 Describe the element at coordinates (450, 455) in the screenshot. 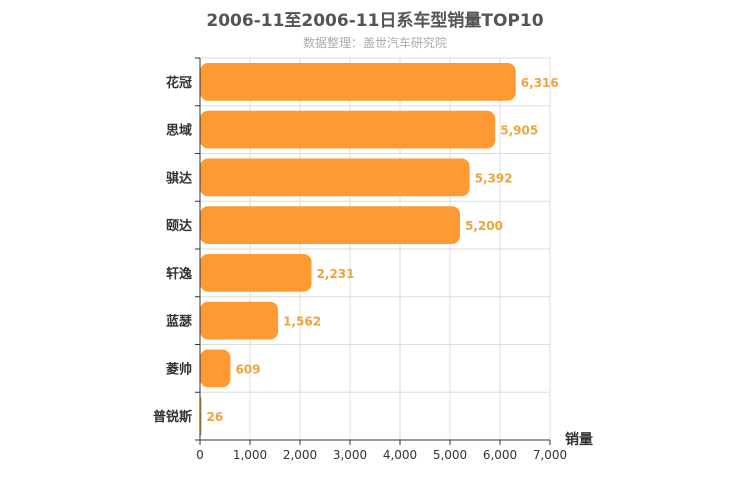

I see `x-tick-label: 5,000` at that location.